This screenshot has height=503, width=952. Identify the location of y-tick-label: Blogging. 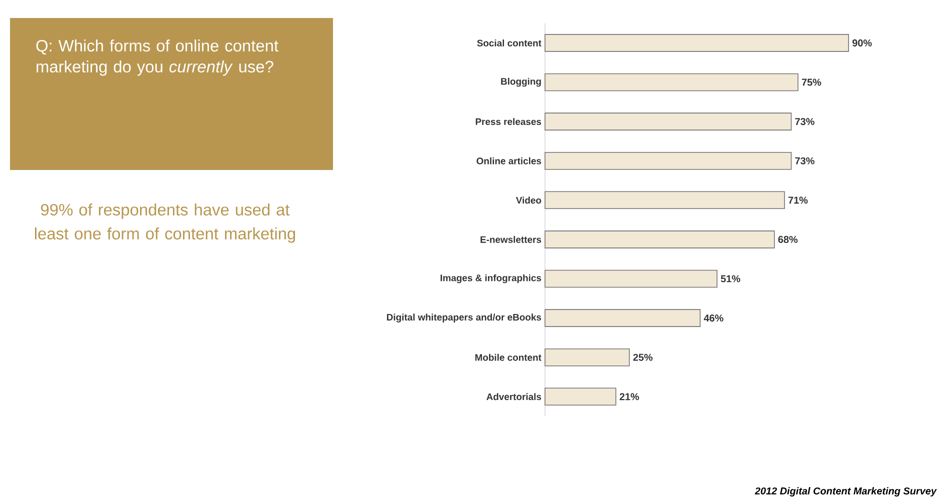
(521, 82).